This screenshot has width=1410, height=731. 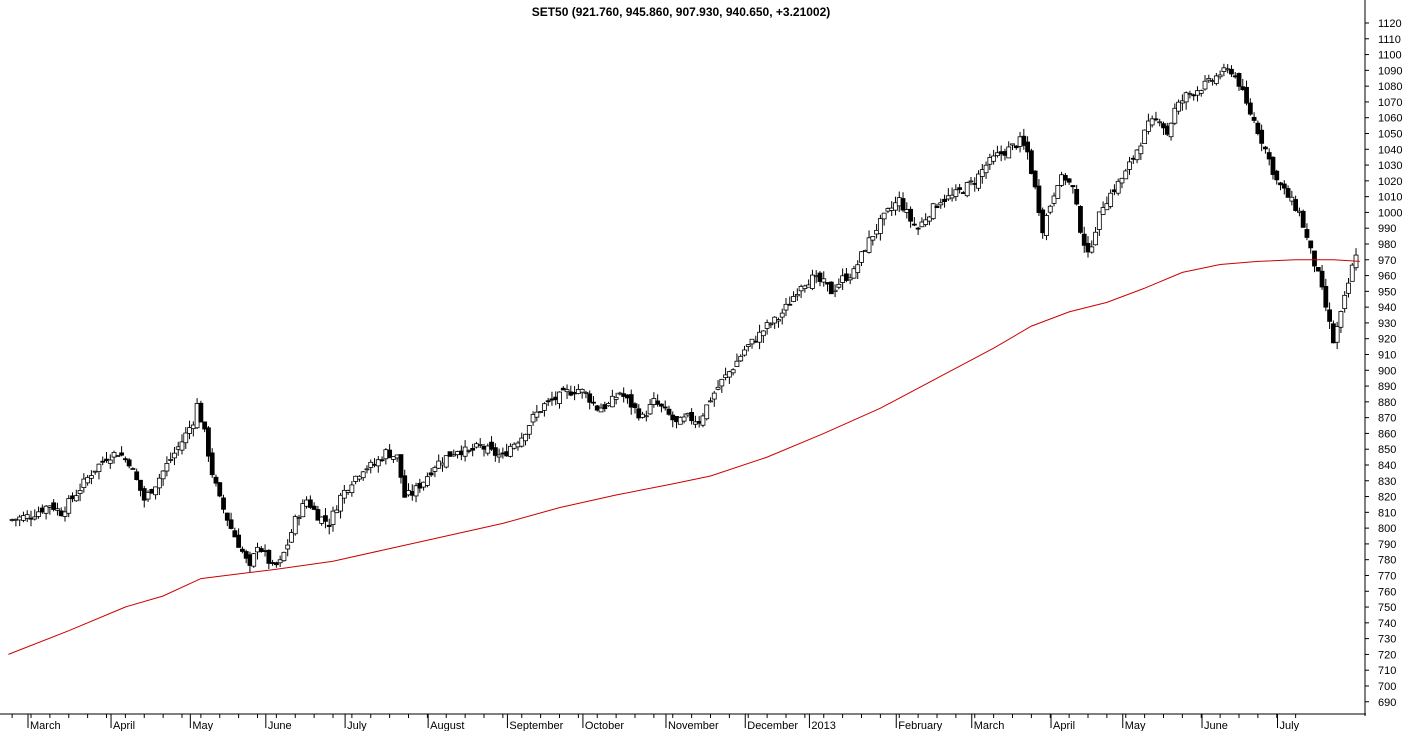 What do you see at coordinates (1387, 671) in the screenshot?
I see `y-tick-label: 710` at bounding box center [1387, 671].